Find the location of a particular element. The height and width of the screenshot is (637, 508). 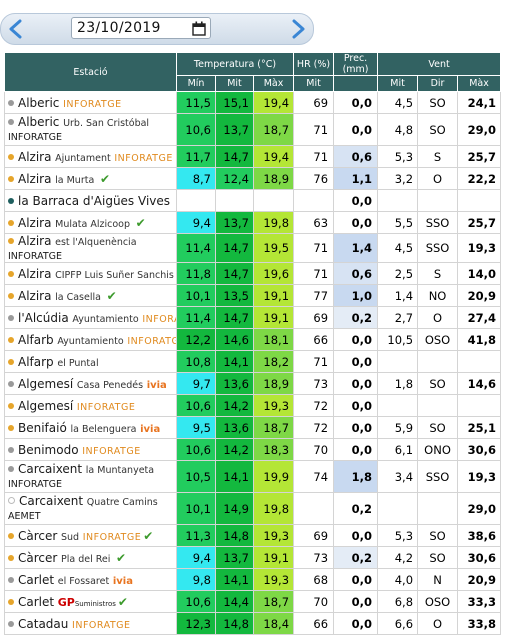

temp-mit-cell is located at coordinates (234, 200).